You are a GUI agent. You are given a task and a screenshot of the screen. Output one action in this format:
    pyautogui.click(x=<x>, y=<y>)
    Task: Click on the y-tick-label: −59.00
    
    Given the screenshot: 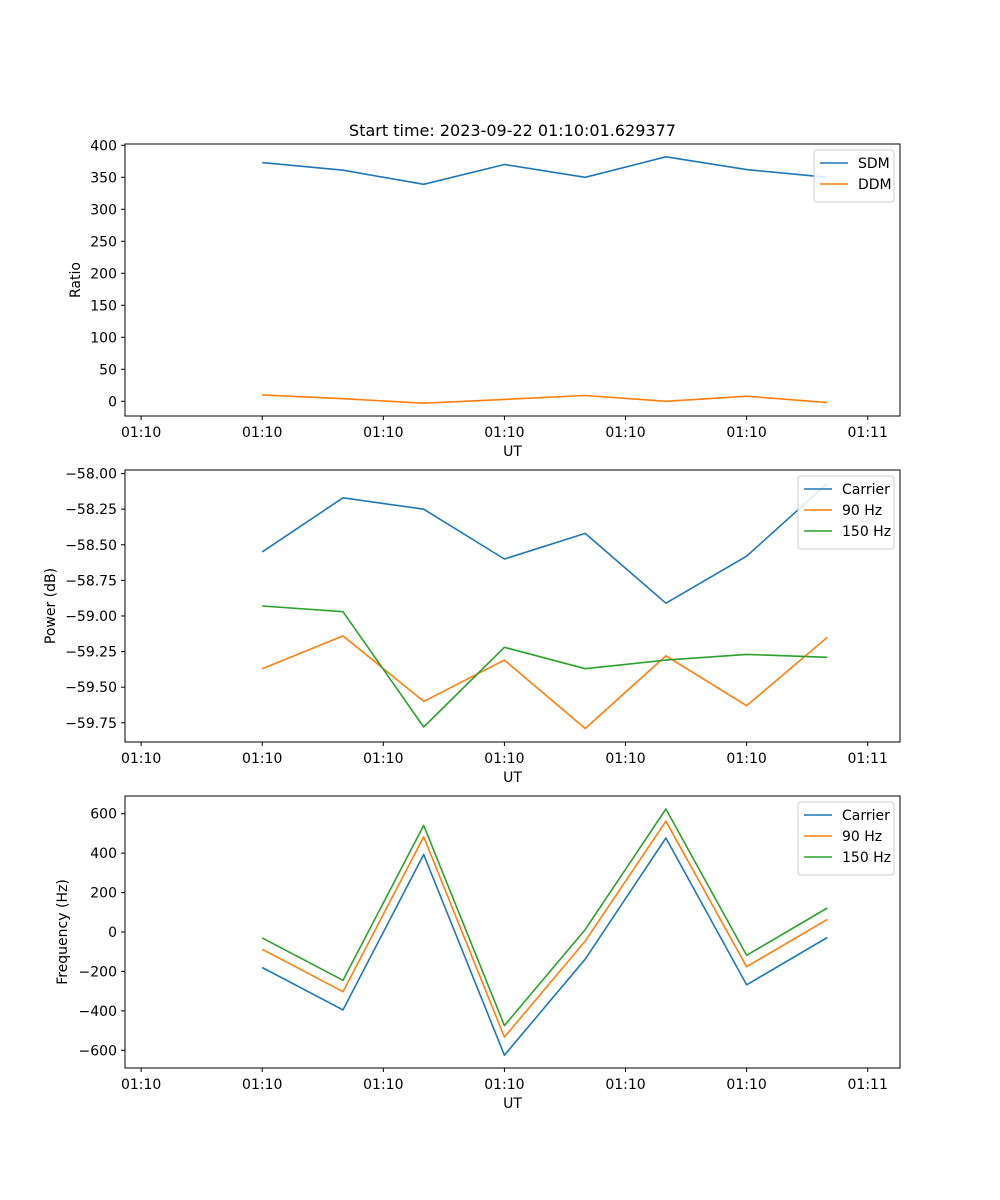 What is the action you would take?
    pyautogui.click(x=91, y=617)
    